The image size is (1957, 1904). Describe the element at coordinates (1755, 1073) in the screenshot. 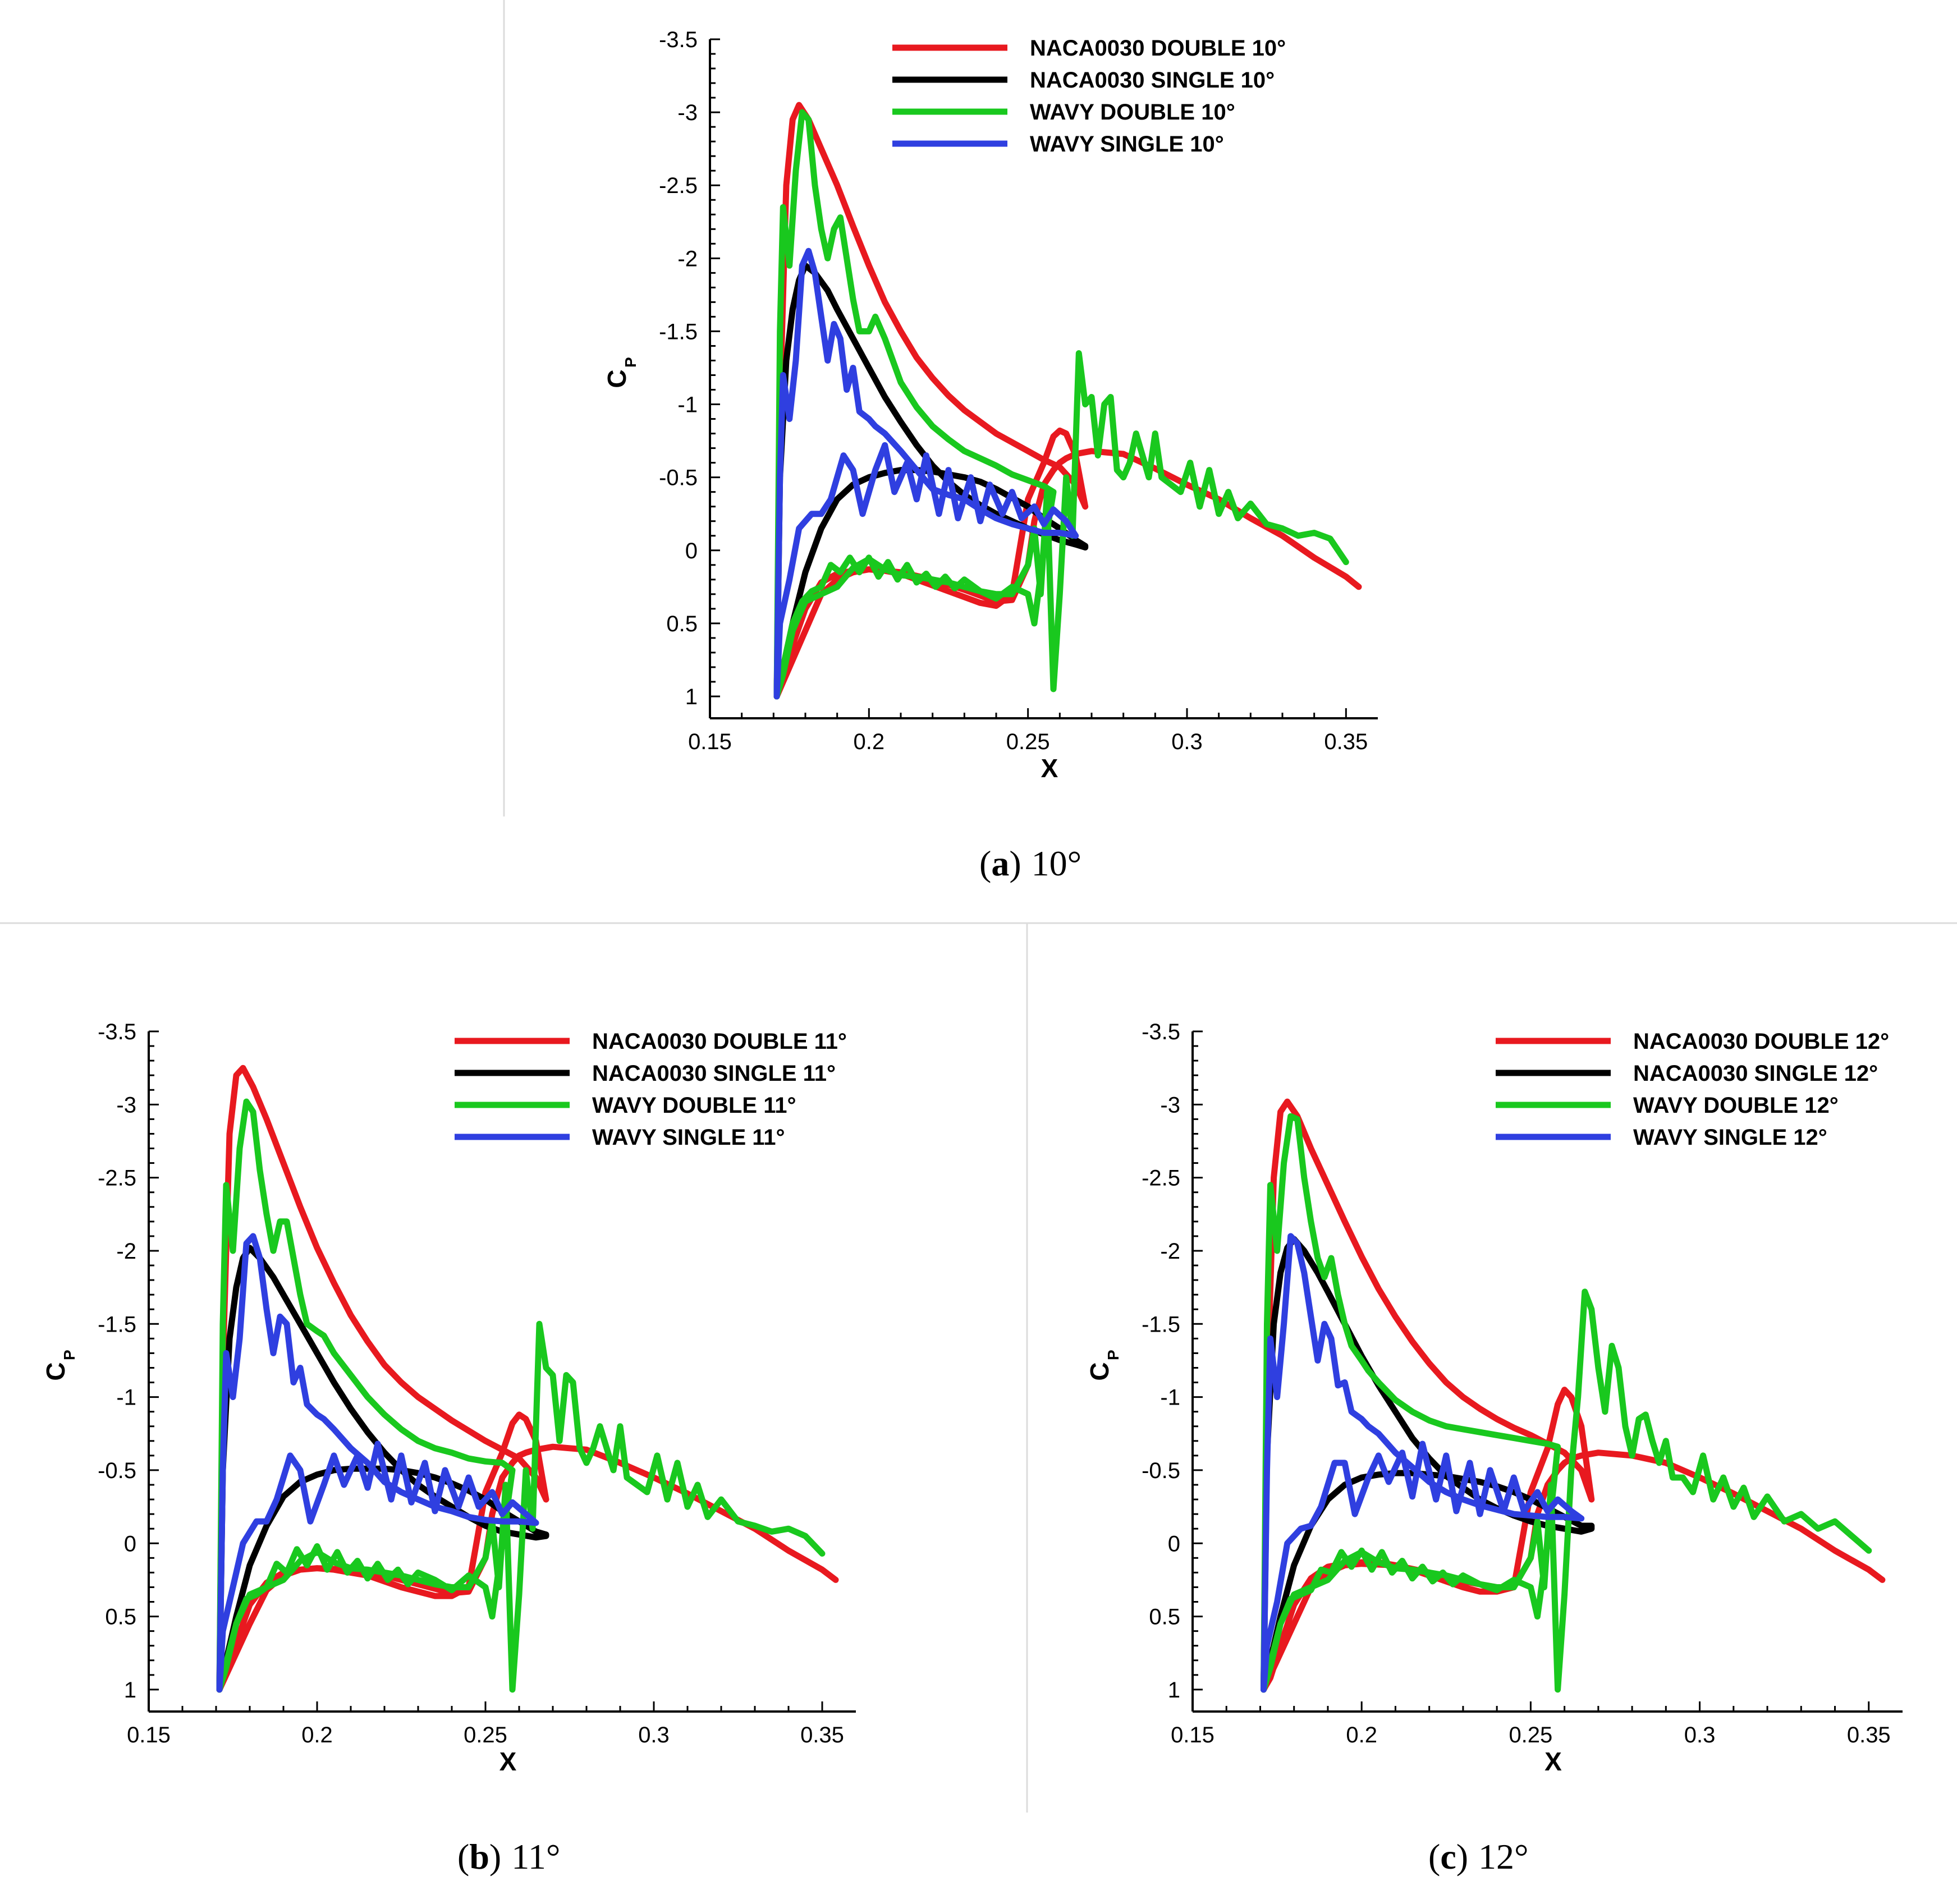

I see `legend-label: NACA0030 SINGLE 12°` at that location.